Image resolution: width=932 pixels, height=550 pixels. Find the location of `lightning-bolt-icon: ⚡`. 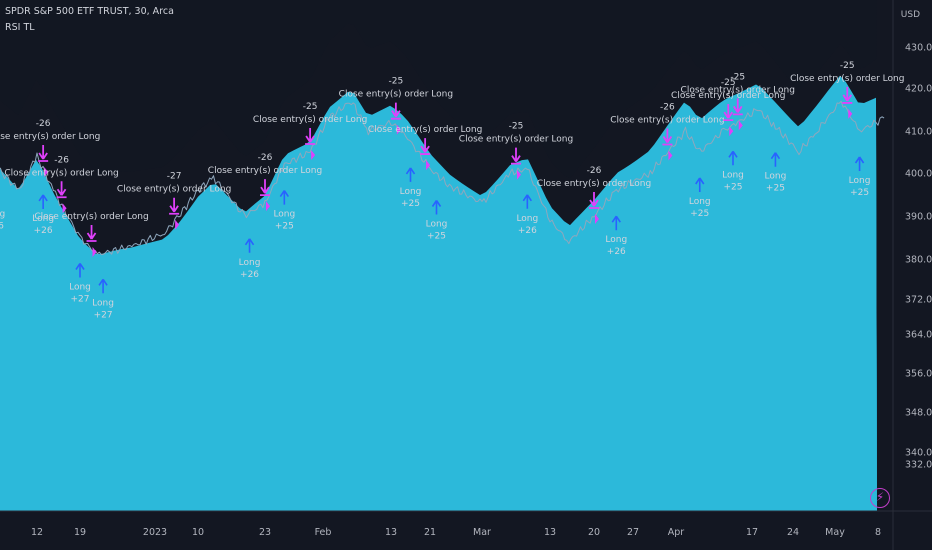

lightning-bolt-icon: ⚡ is located at coordinates (880, 498).